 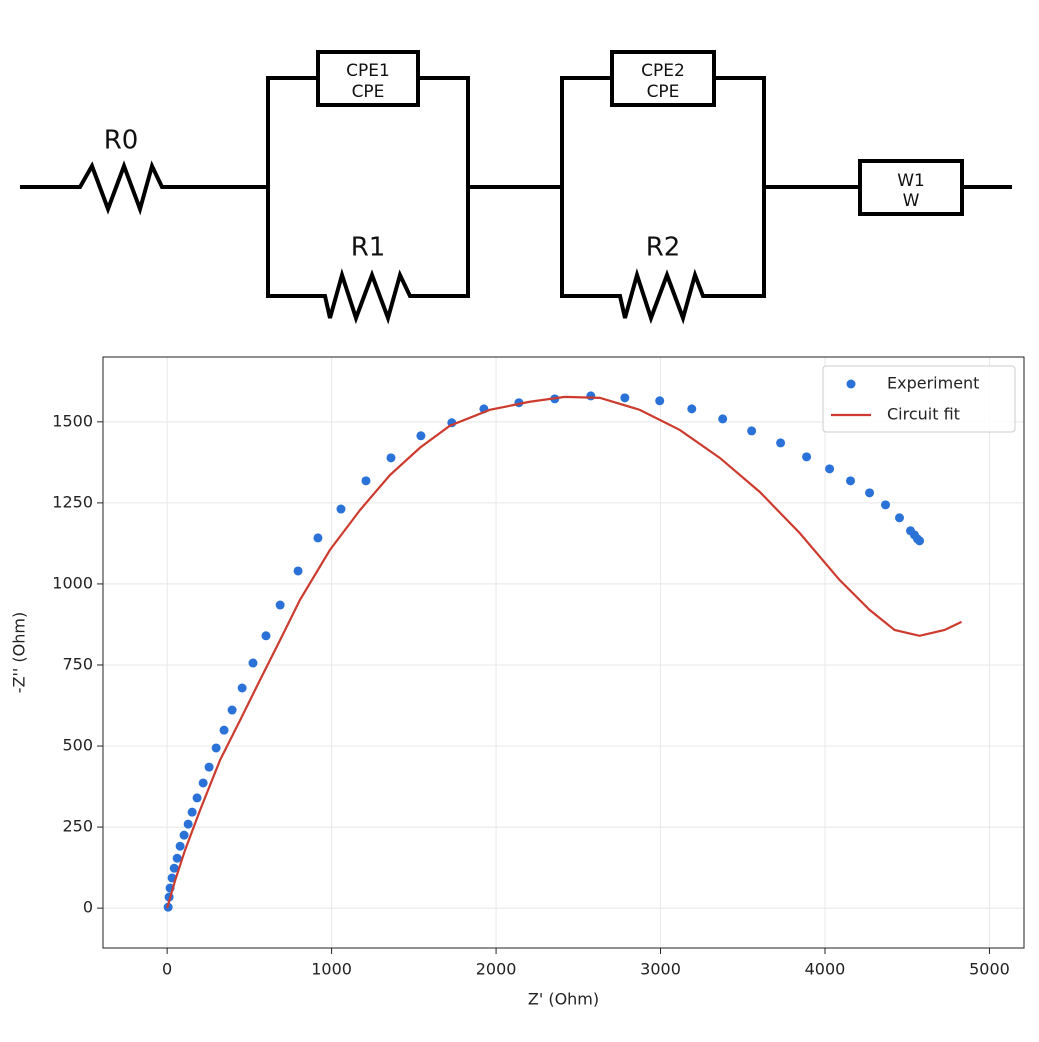 I want to click on y-tick-label: 250, so click(x=77, y=826).